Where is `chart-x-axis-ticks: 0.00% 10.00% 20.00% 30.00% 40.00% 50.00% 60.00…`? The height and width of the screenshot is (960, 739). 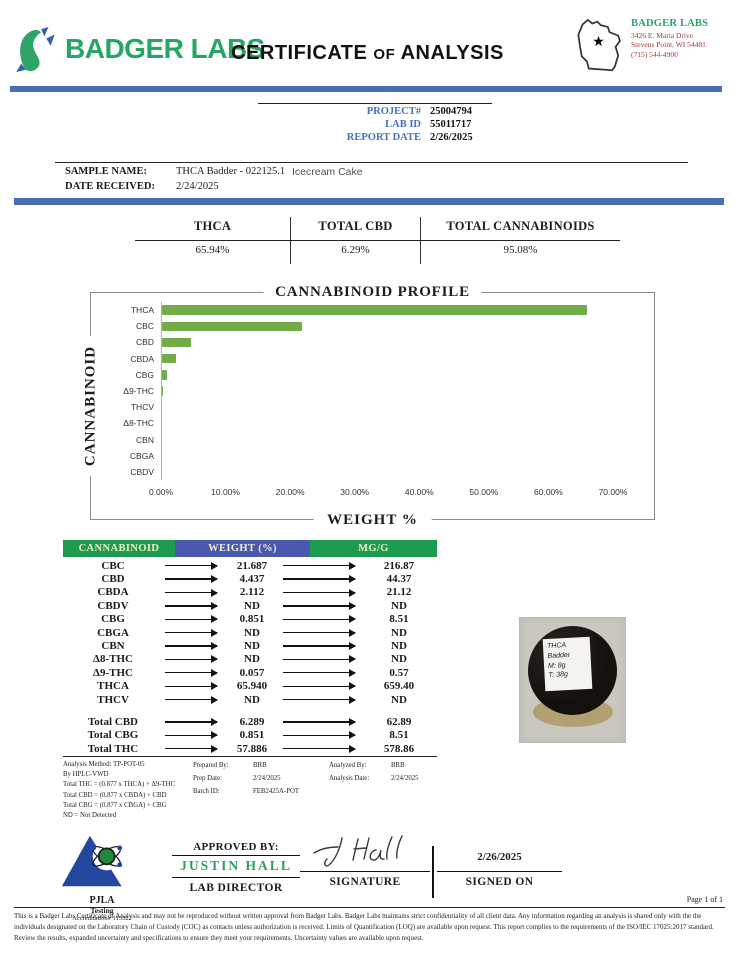
chart-x-axis-ticks: 0.00% 10.00% 20.00% 30.00% 40.00% 50.00% 60.00… is located at coordinates (388, 493).